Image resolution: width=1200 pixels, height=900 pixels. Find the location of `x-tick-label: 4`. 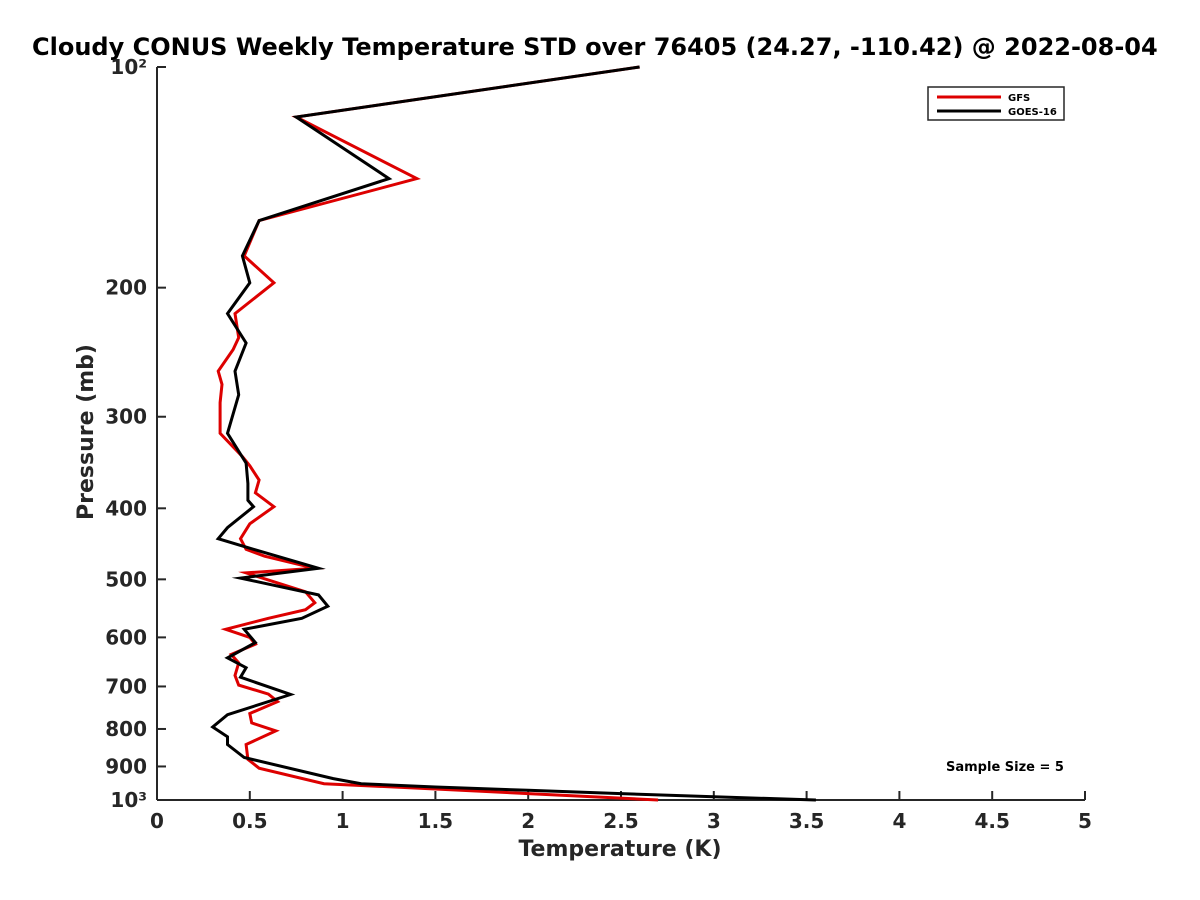

x-tick-label: 4 is located at coordinates (899, 821).